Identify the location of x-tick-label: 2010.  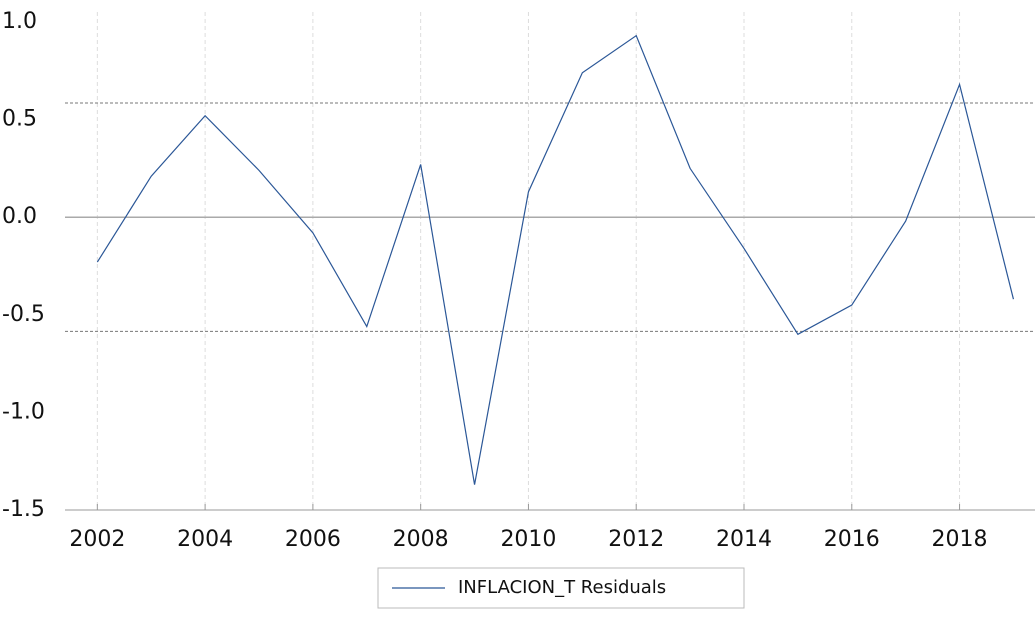
(528, 539).